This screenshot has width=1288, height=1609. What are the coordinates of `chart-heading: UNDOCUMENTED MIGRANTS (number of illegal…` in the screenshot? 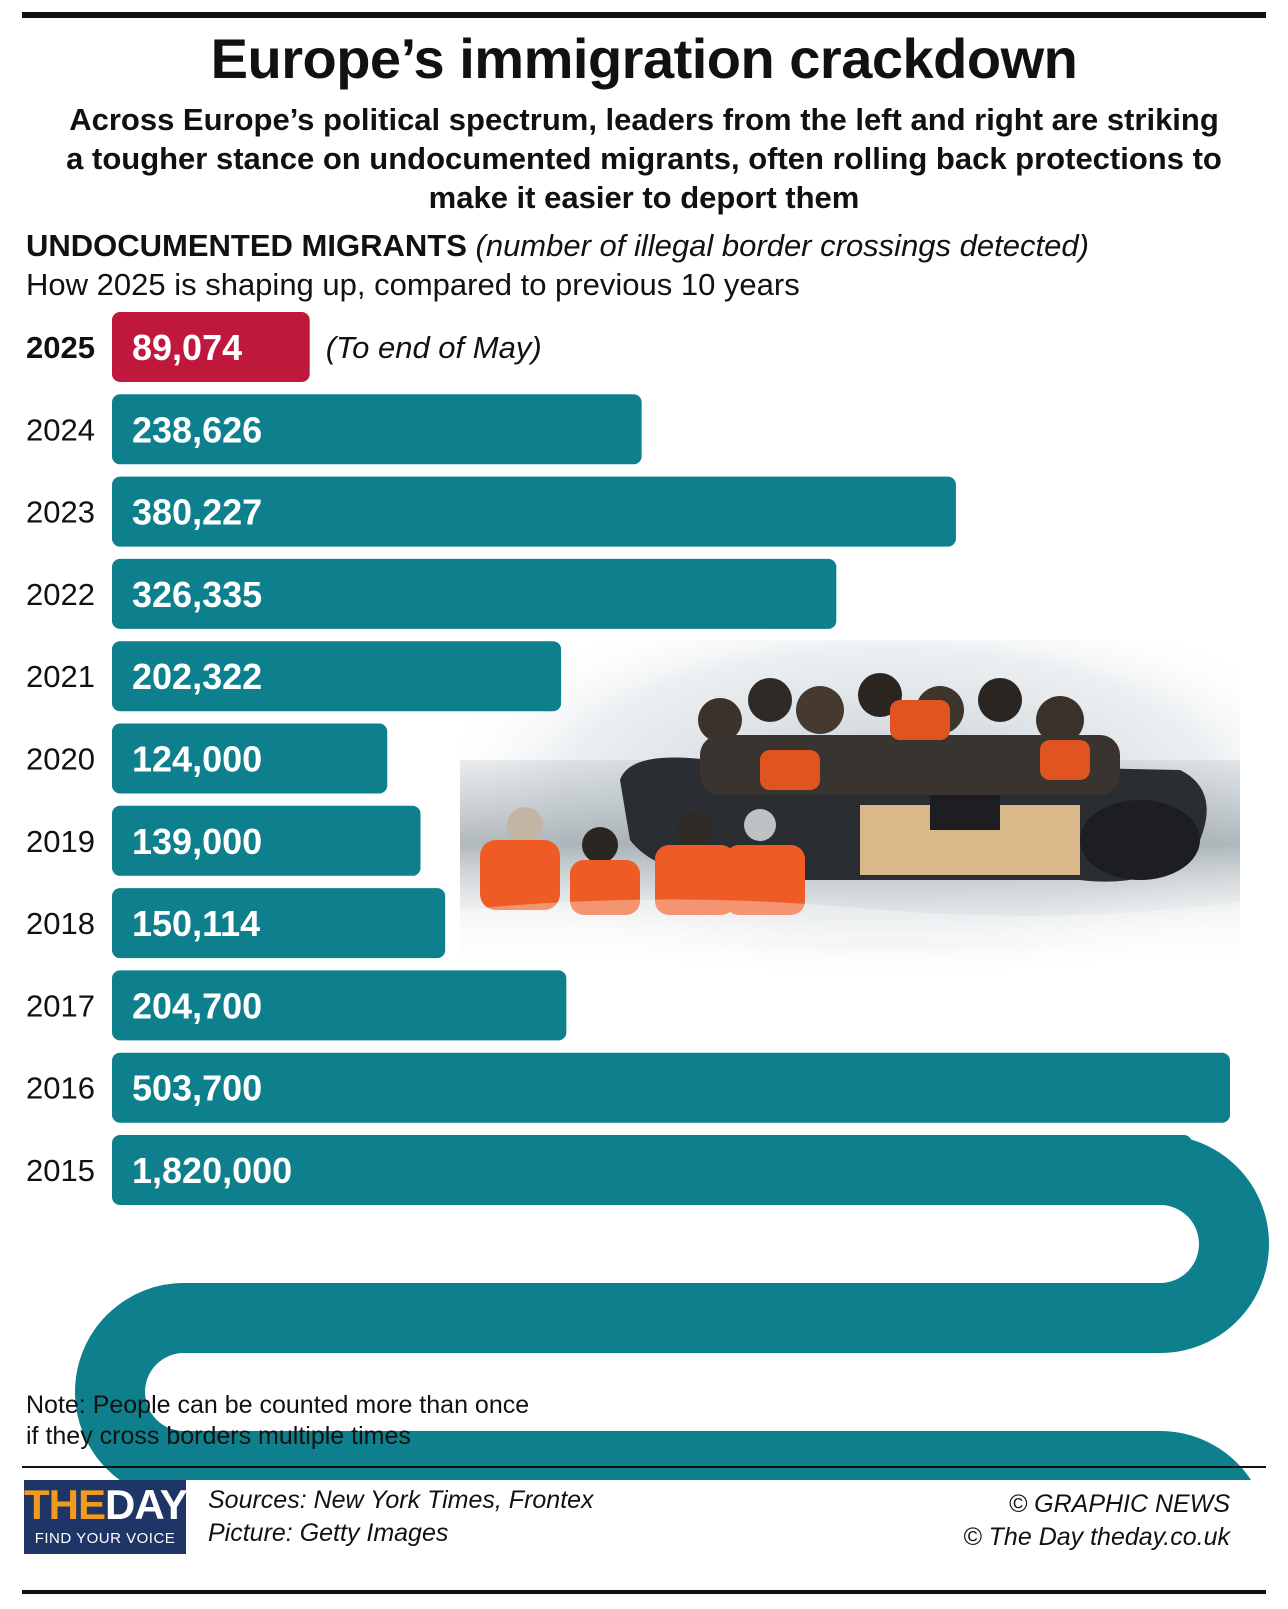 It's located at (557, 246).